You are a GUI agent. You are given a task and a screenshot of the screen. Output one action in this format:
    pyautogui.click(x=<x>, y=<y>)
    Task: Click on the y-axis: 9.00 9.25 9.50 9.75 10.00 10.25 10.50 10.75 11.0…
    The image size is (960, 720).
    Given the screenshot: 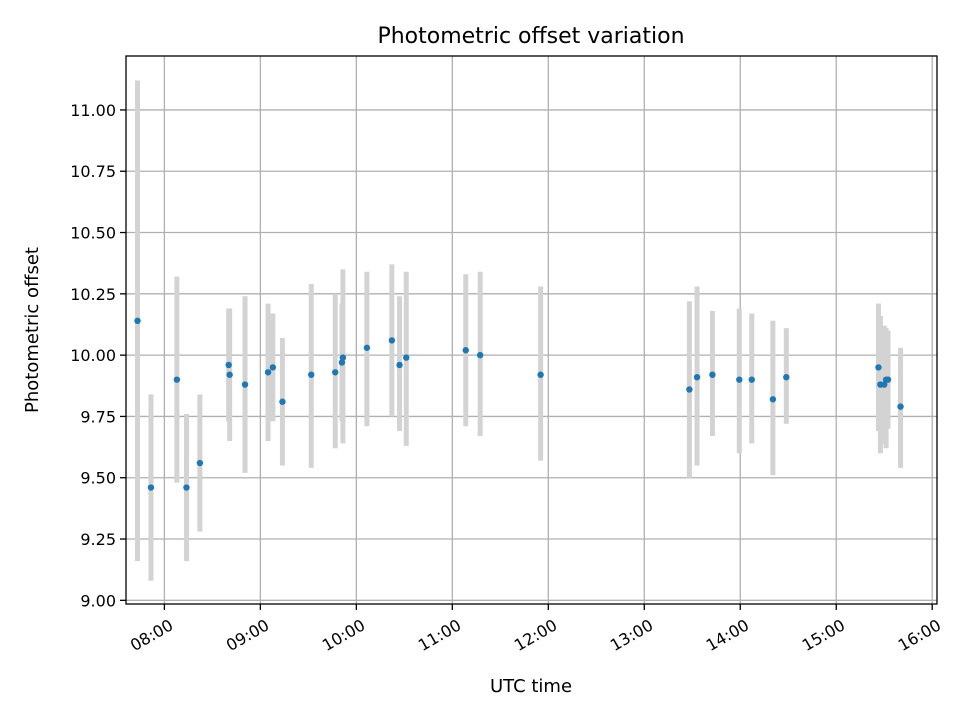 What is the action you would take?
    pyautogui.click(x=98, y=355)
    